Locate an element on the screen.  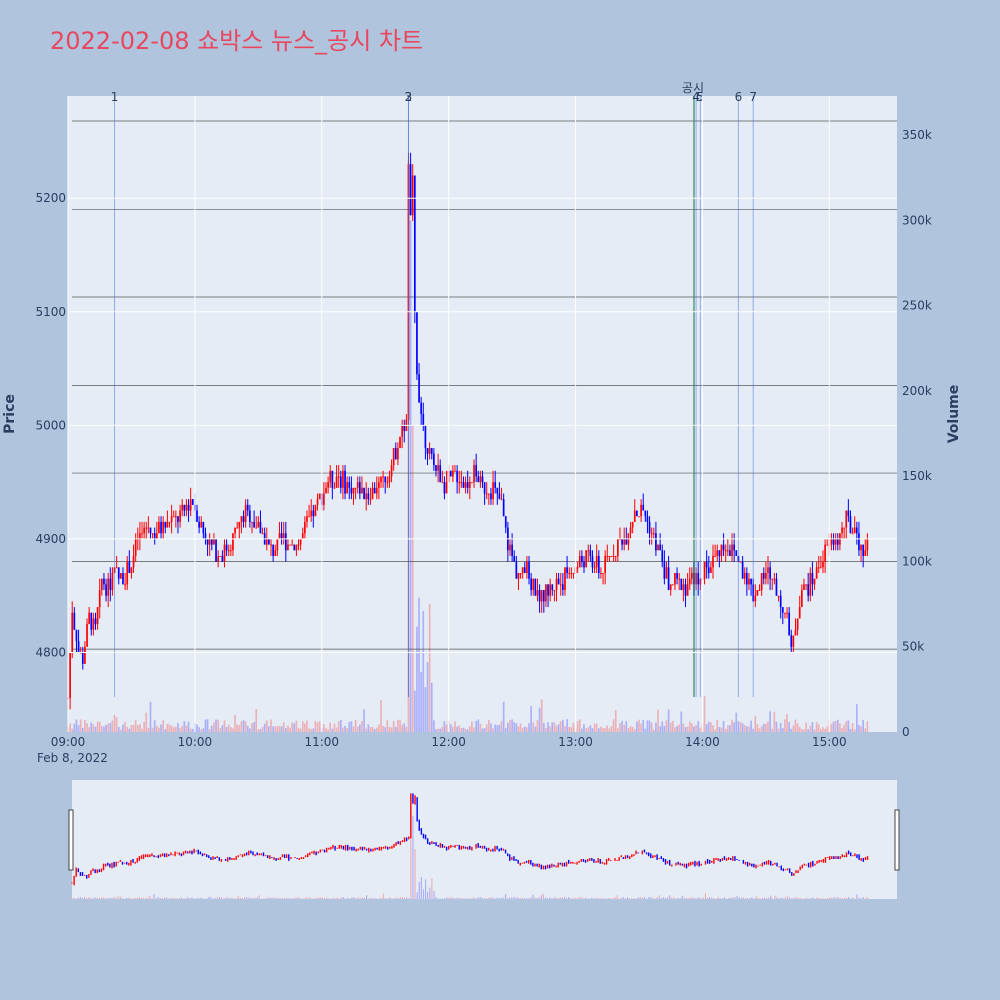
volume-tick-label: 300k is located at coordinates (917, 220).